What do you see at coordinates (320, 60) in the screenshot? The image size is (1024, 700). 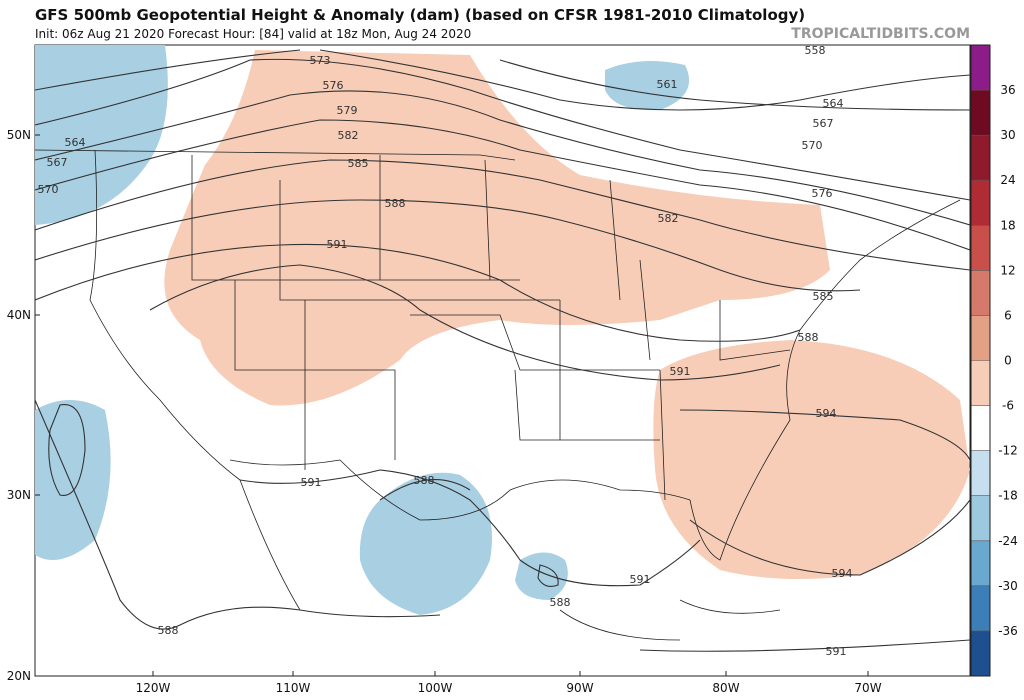 I see `contour-label: 573` at bounding box center [320, 60].